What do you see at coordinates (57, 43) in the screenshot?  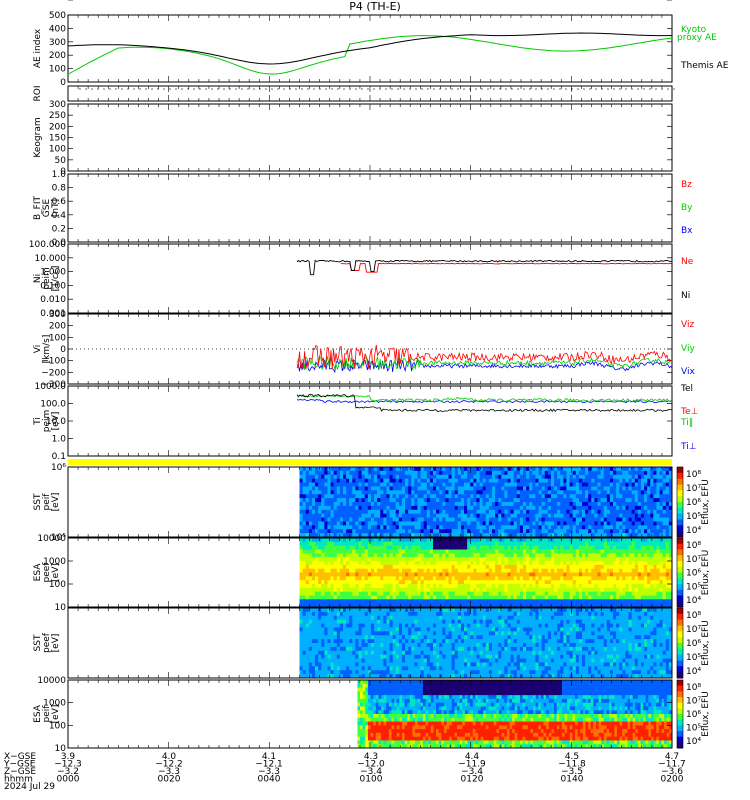 I see `ae-ytick-label: 300` at bounding box center [57, 43].